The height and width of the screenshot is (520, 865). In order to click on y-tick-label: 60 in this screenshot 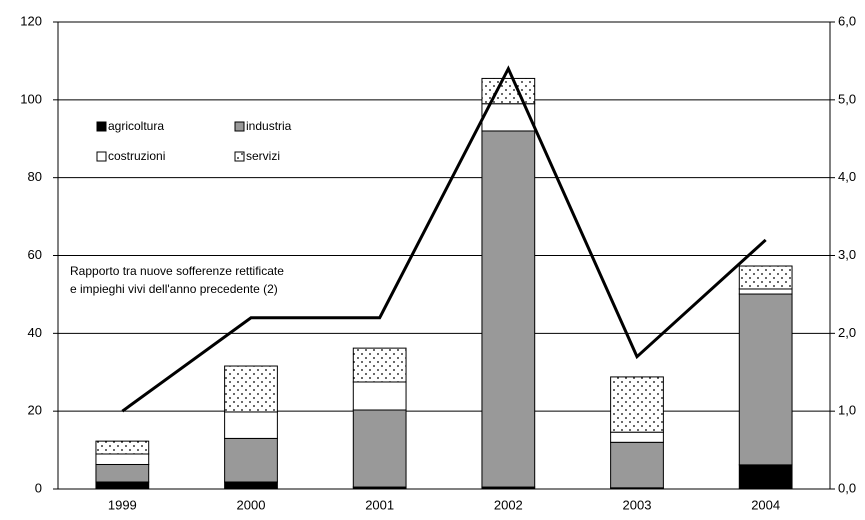, I will do `click(35, 254)`.